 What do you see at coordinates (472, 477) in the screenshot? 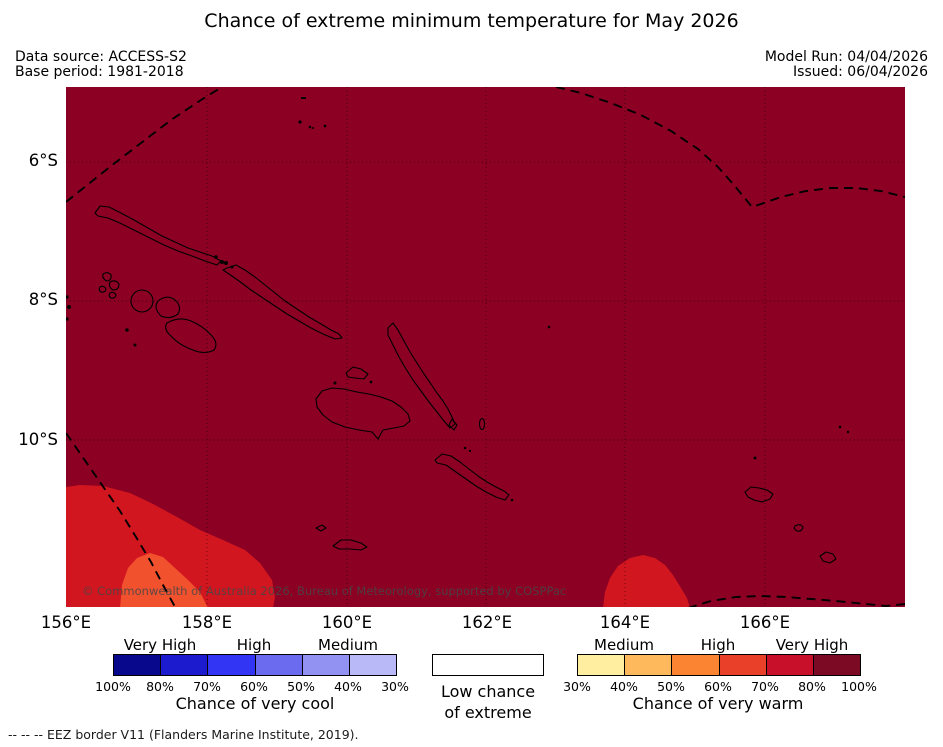
I see `island-coastline-makira` at bounding box center [472, 477].